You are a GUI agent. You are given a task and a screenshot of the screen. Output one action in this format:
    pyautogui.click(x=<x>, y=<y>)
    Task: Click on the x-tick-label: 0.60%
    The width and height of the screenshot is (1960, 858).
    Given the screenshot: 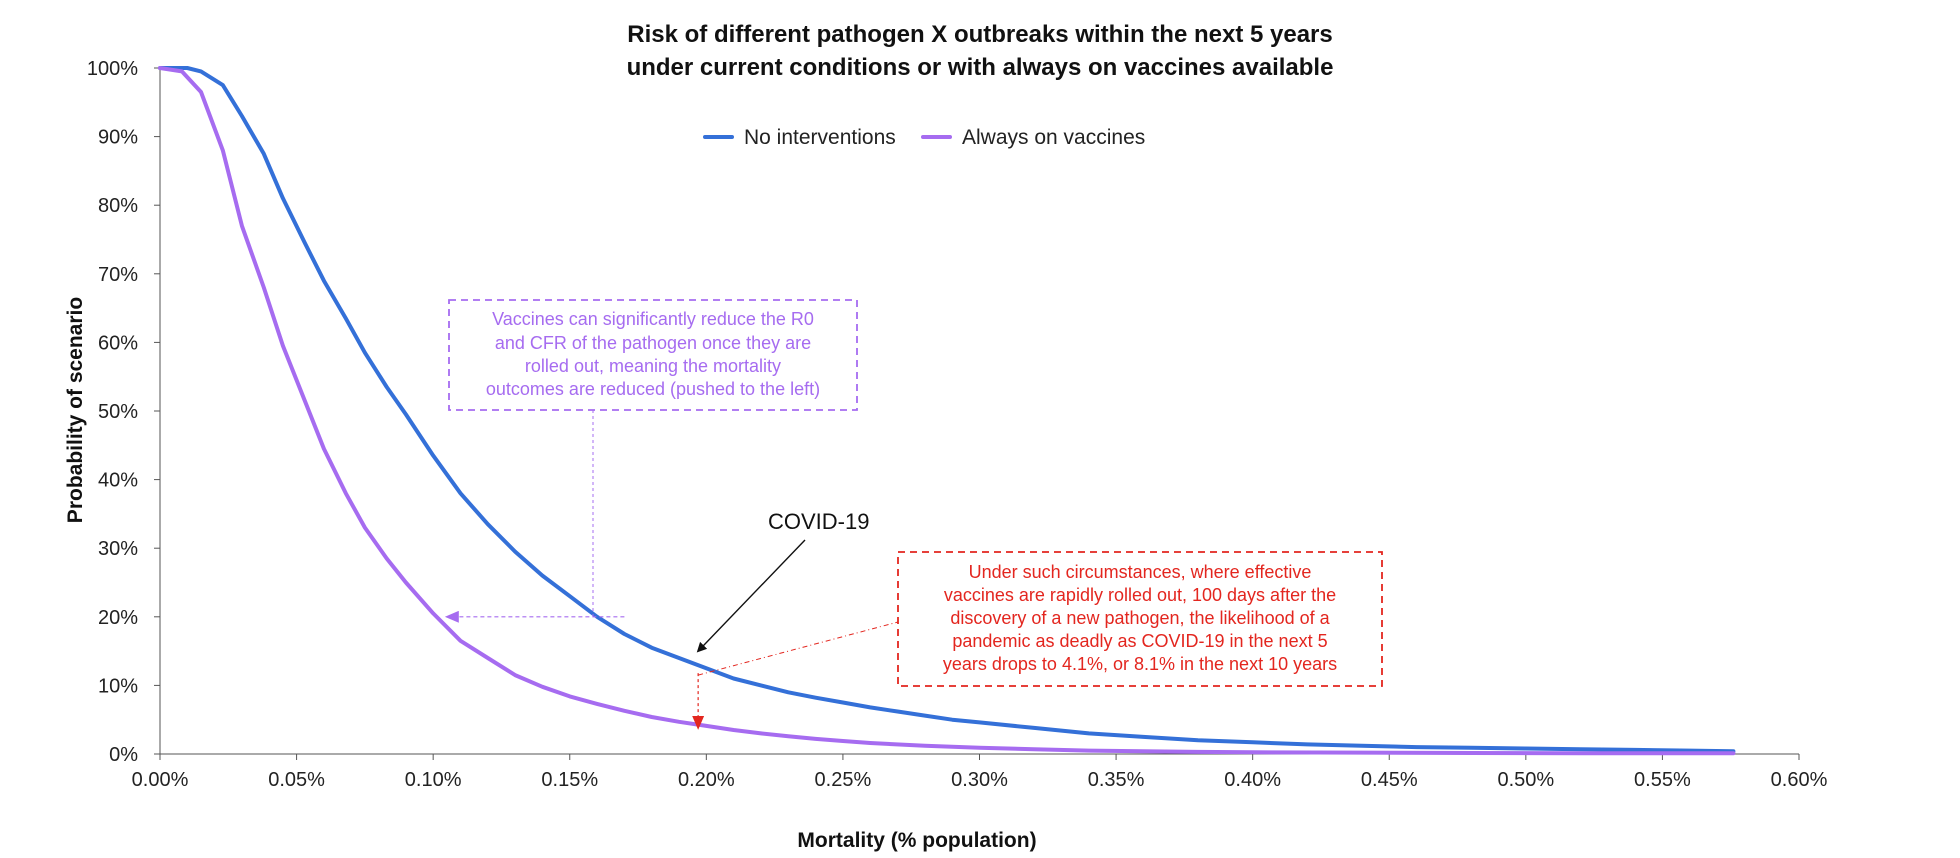 What is the action you would take?
    pyautogui.click(x=1799, y=780)
    